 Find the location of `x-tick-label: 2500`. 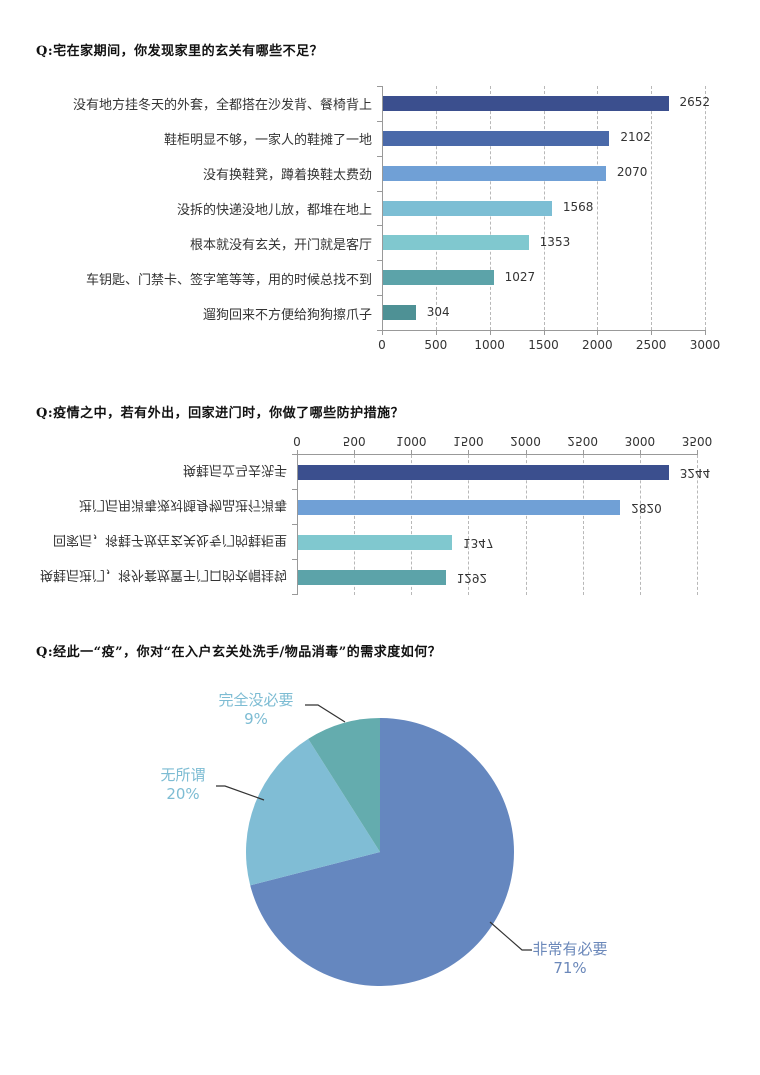

x-tick-label: 2500 is located at coordinates (651, 345).